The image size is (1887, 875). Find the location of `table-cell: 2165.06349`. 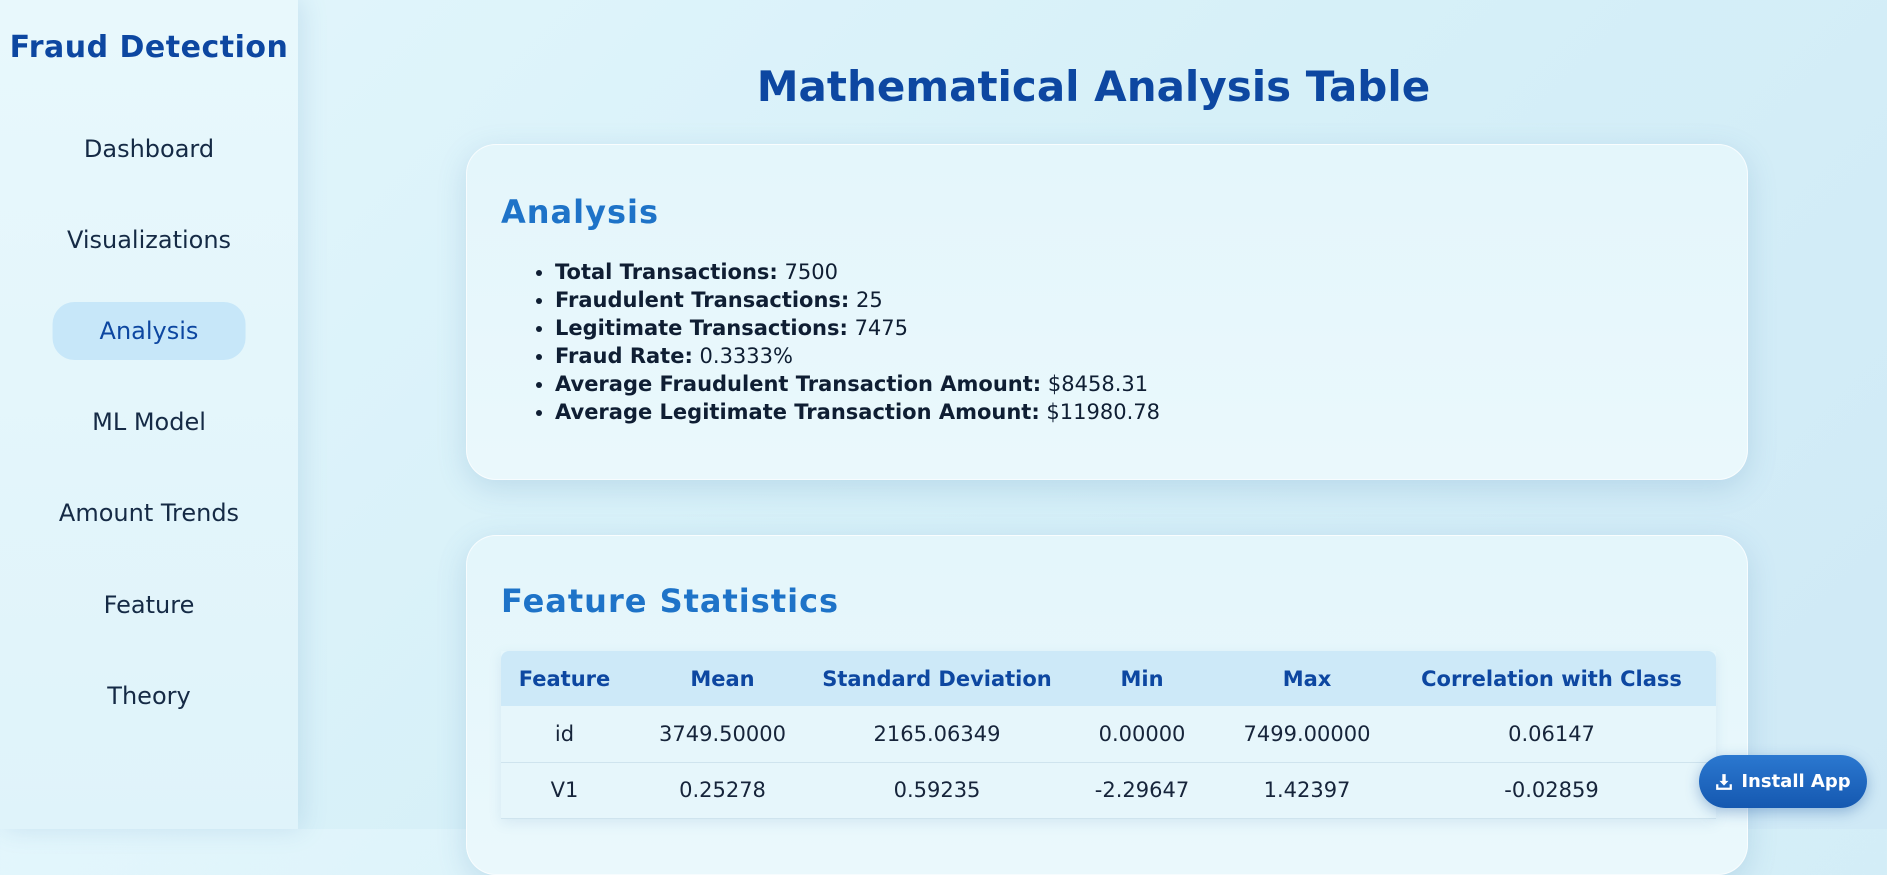

table-cell: 2165.06349 is located at coordinates (937, 734).